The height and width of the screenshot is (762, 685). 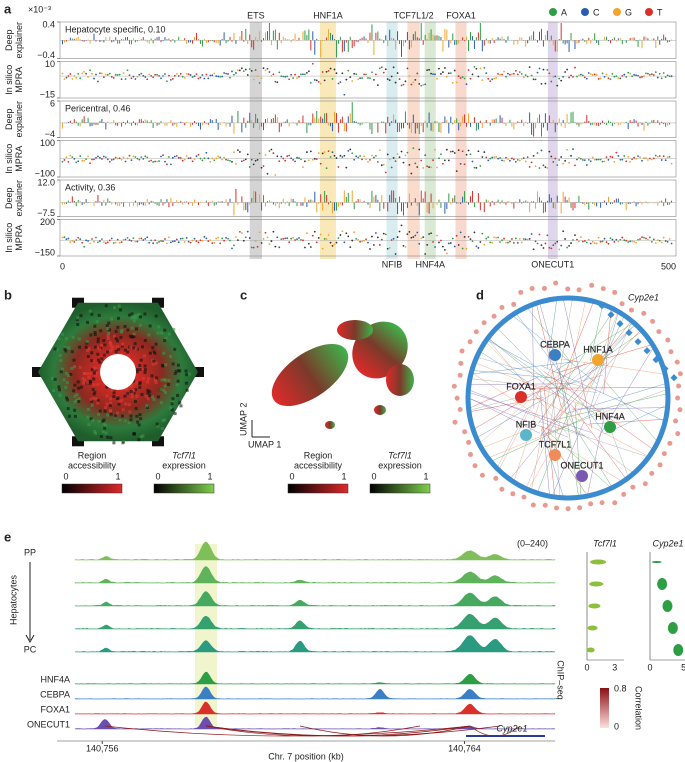 I want to click on diamond, so click(x=629, y=333).